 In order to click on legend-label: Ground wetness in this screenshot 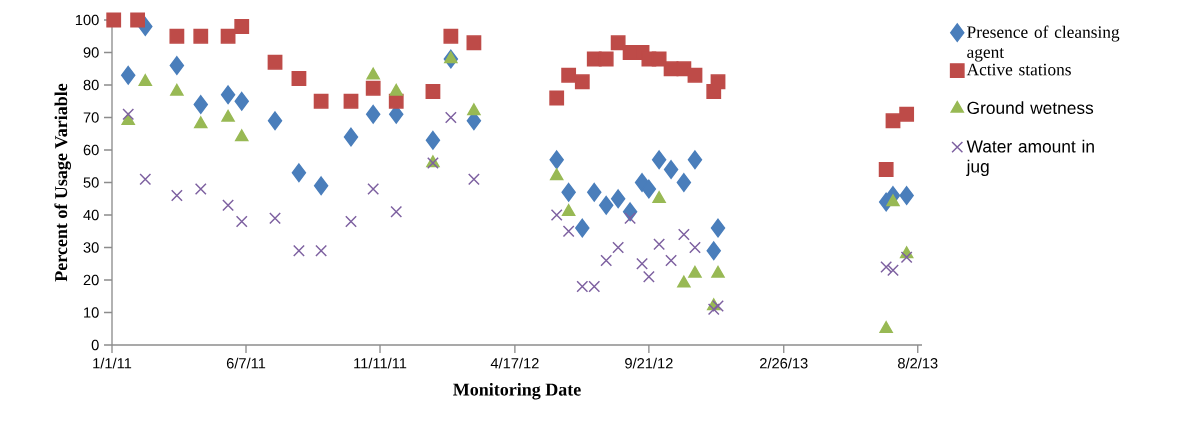, I will do `click(1030, 107)`.